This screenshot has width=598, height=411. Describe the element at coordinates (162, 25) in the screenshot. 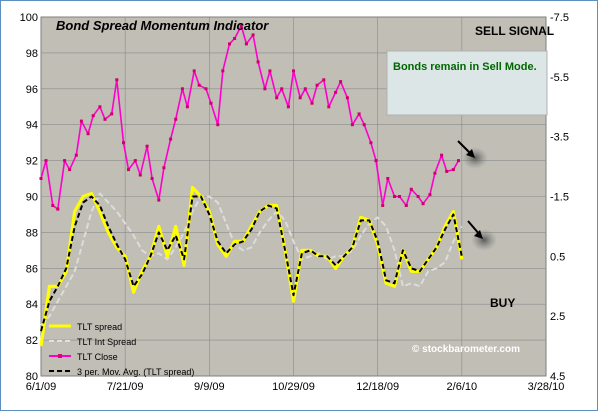

I see `chart-title: Bond Spread Momentum Indicator` at that location.